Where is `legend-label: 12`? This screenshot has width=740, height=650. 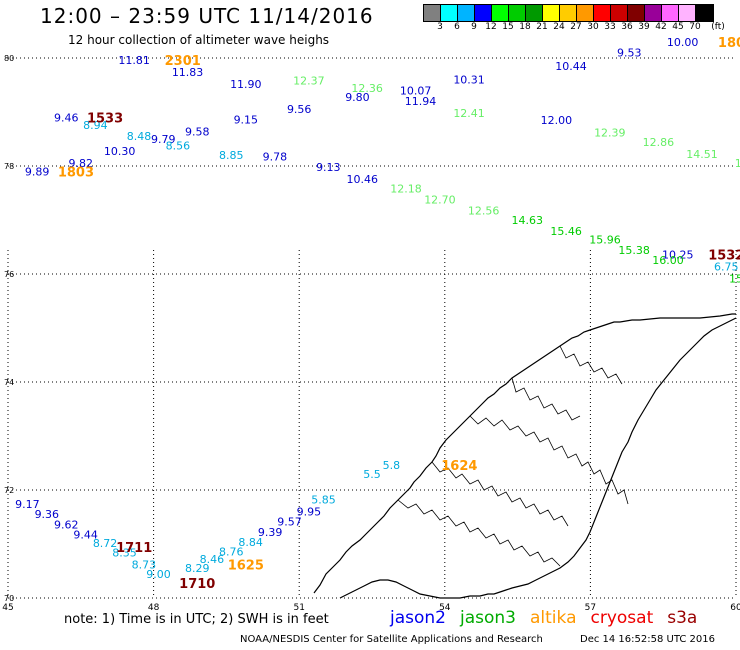 legend-label: 12 is located at coordinates (491, 27).